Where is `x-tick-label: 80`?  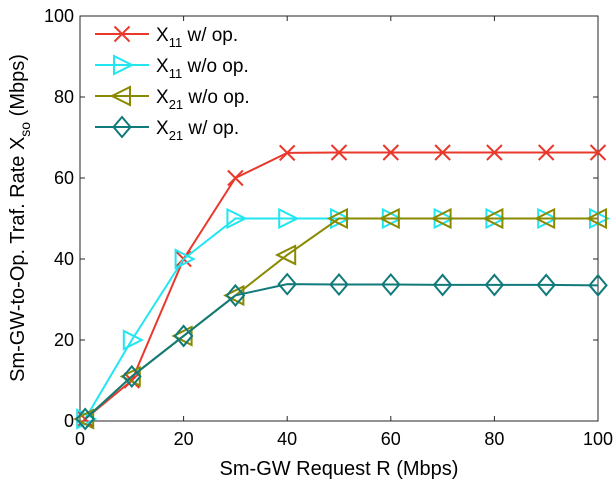 x-tick-label: 80 is located at coordinates (494, 439).